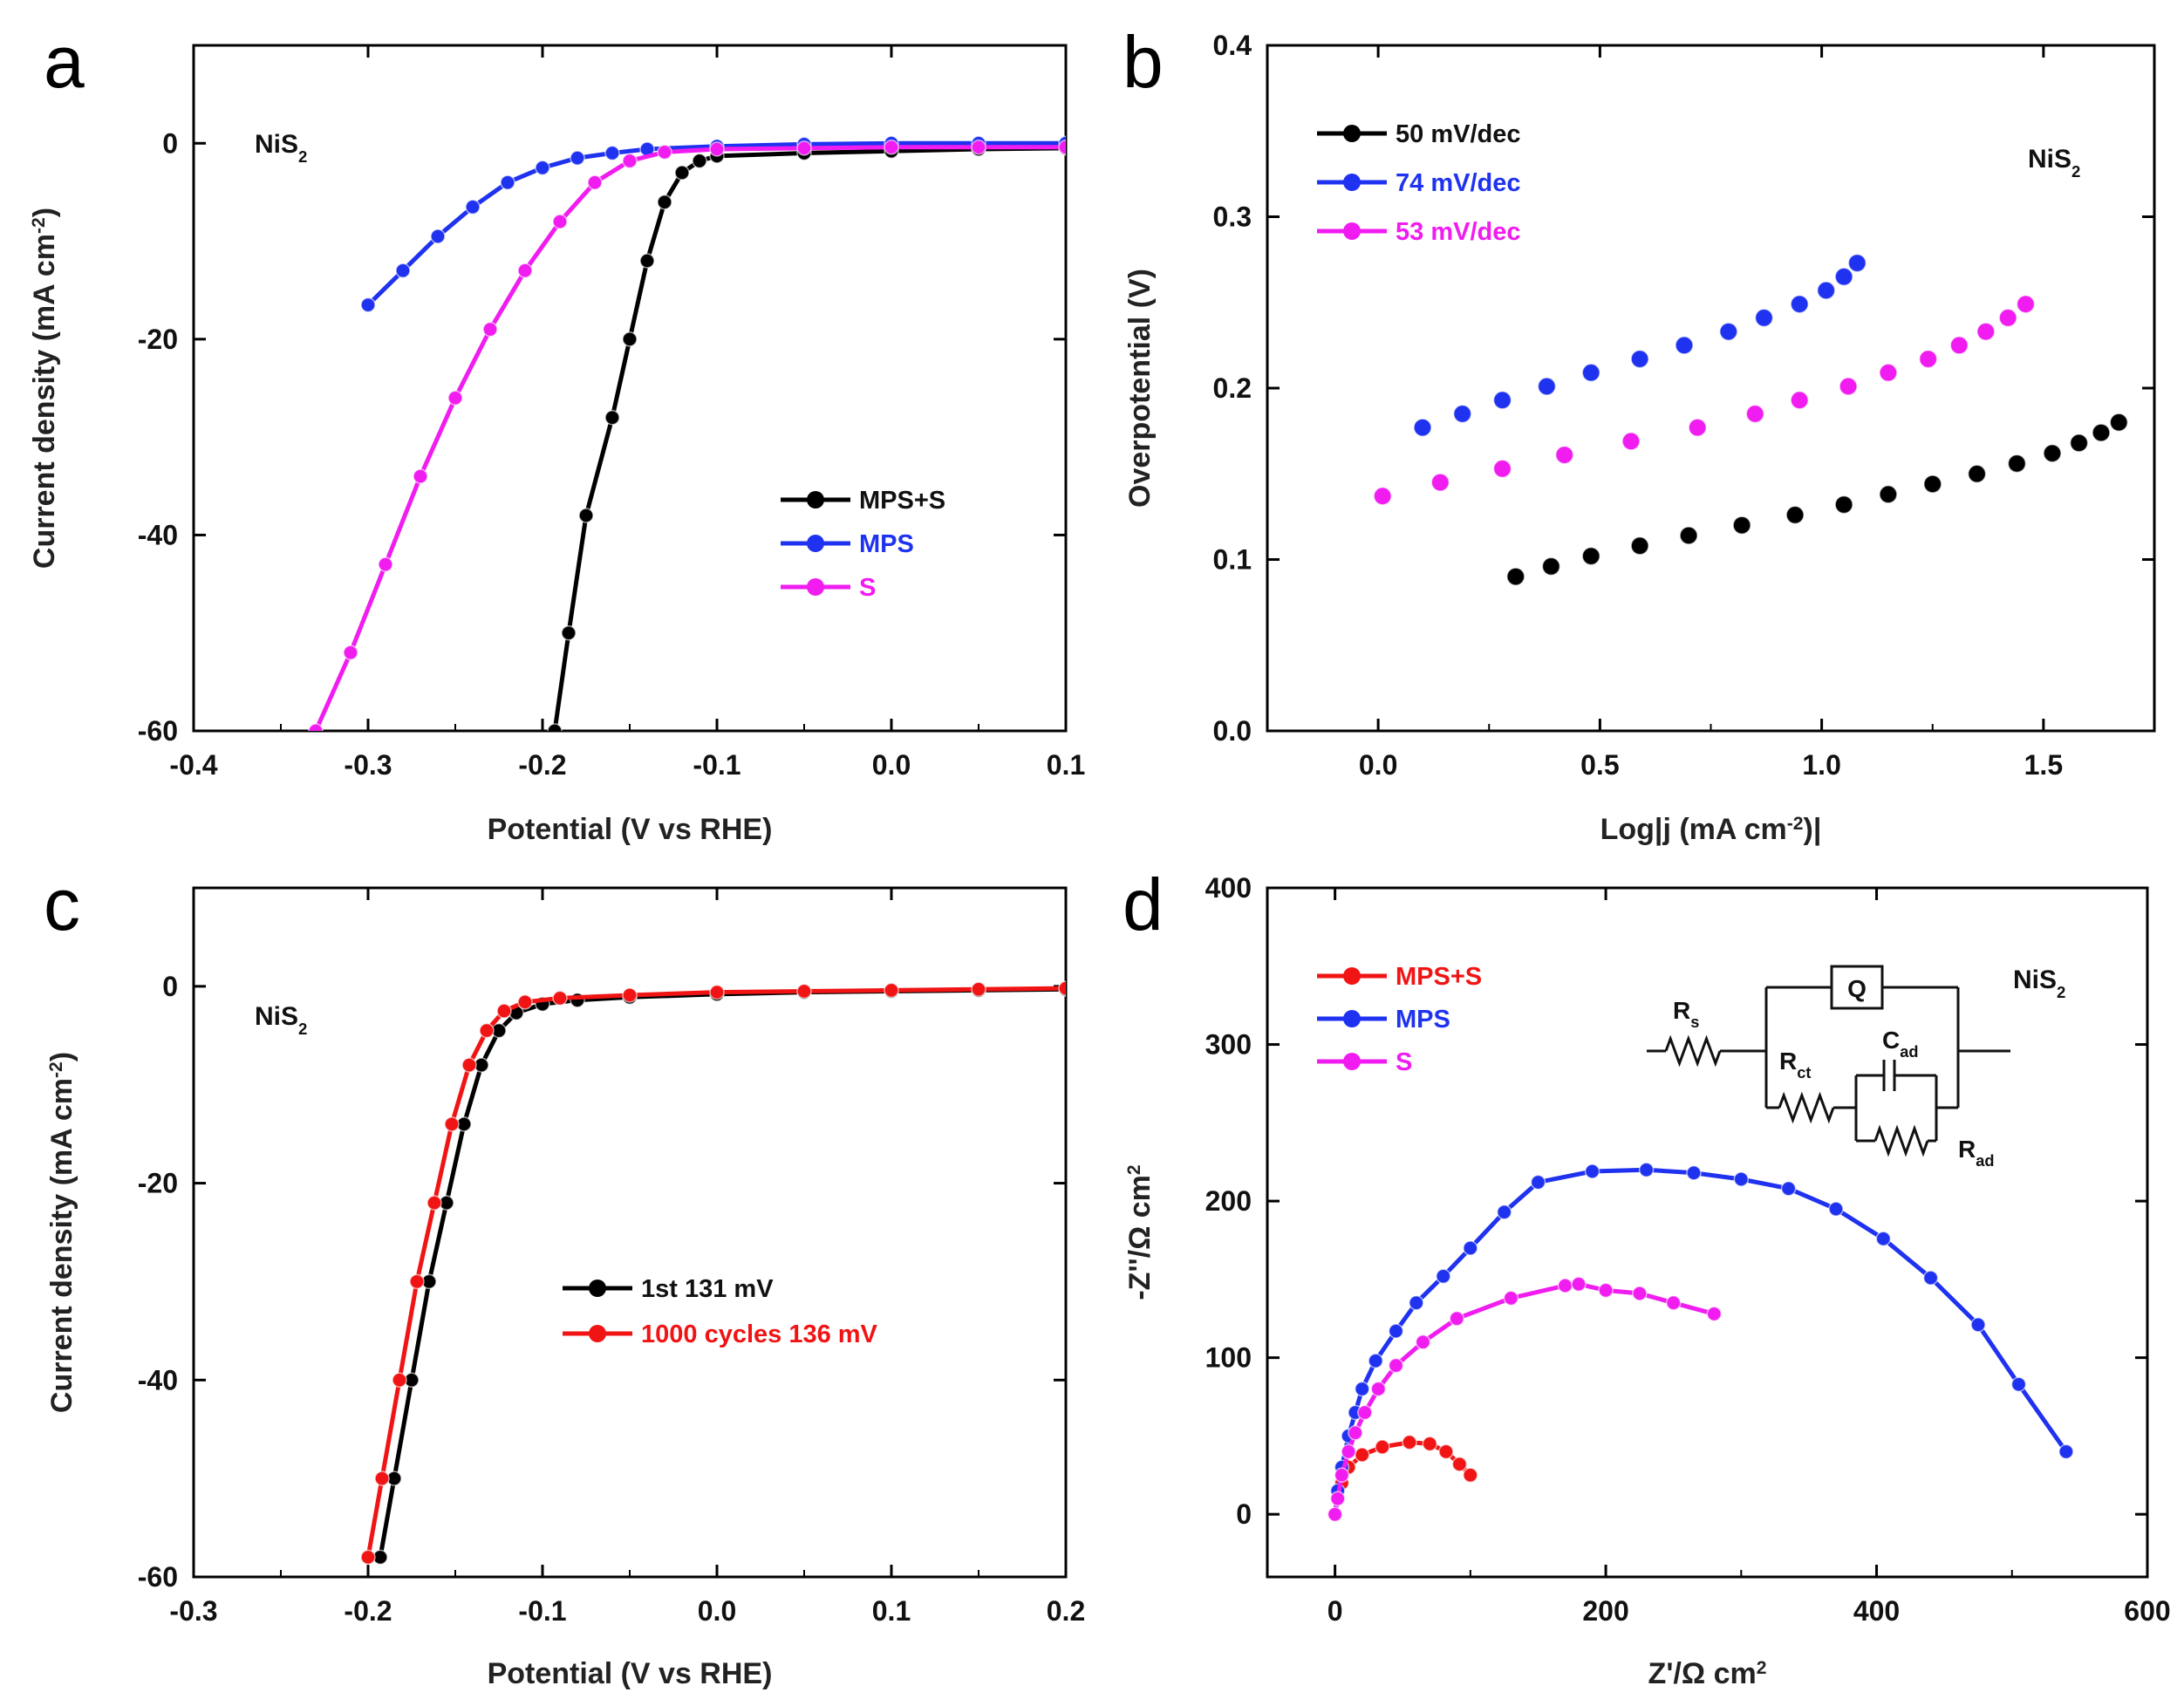  What do you see at coordinates (1232, 388) in the screenshot?
I see `y-tick-label: 0.2` at bounding box center [1232, 388].